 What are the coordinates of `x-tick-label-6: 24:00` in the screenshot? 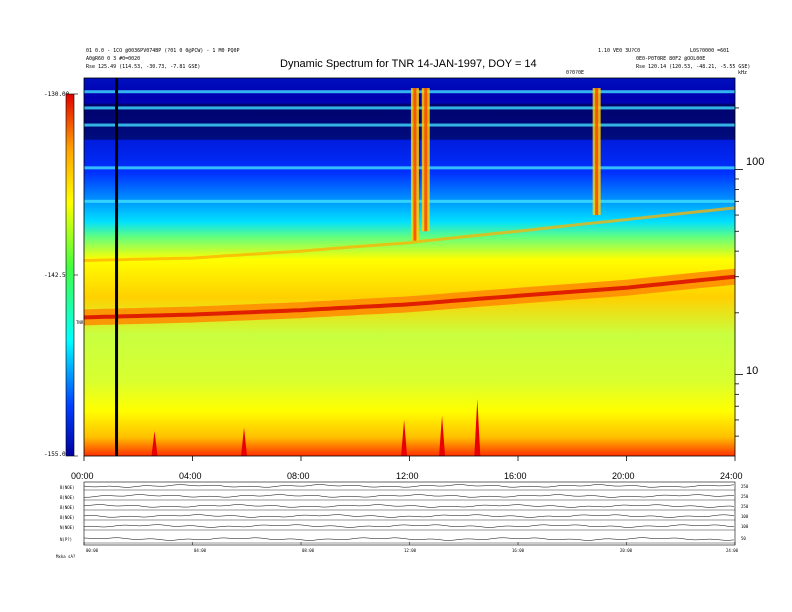 It's located at (731, 476).